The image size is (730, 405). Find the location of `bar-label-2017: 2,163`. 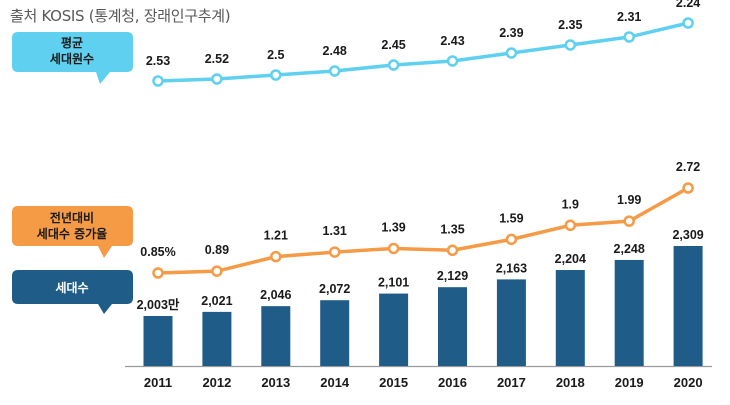

bar-label-2017: 2,163 is located at coordinates (511, 268).